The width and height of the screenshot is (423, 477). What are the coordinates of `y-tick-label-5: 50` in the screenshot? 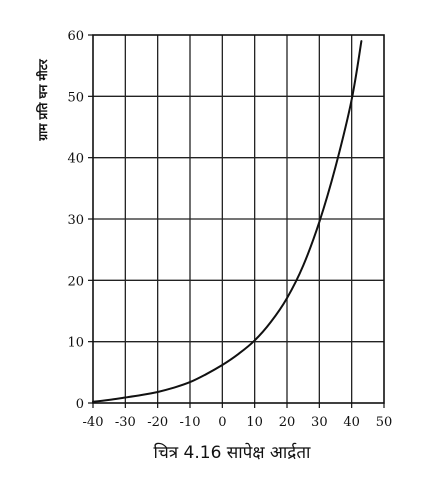 It's located at (75, 97).